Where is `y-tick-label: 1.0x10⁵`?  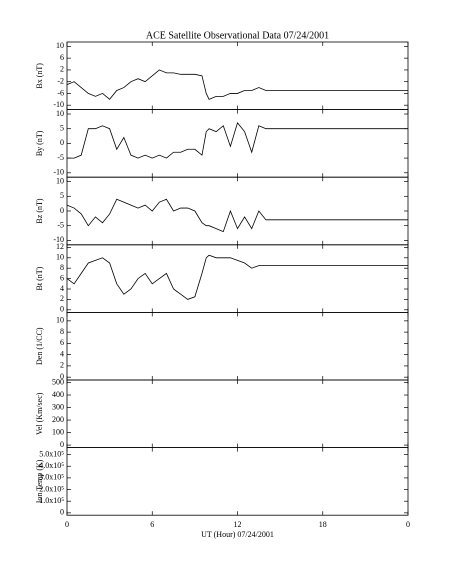
y-tick-label: 1.0x10⁵ is located at coordinates (51, 500).